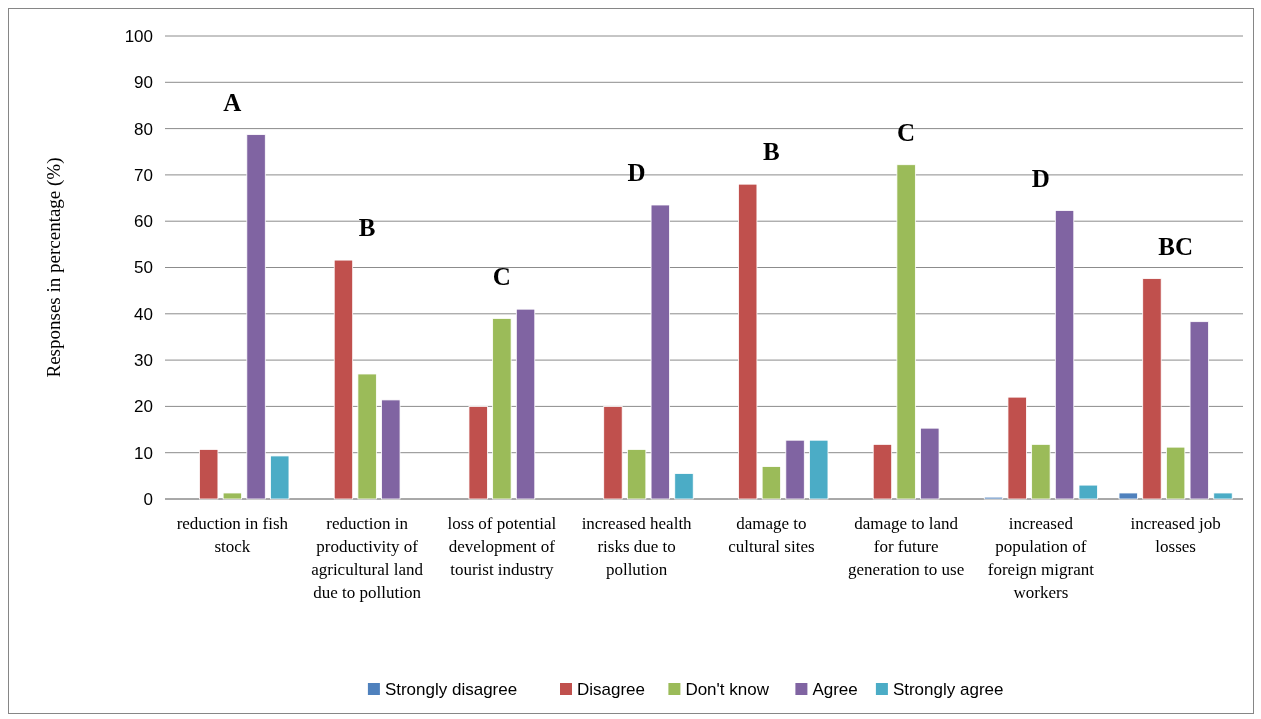 The height and width of the screenshot is (719, 1261). Describe the element at coordinates (1175, 535) in the screenshot. I see `x-tick-label: increased job losses` at that location.